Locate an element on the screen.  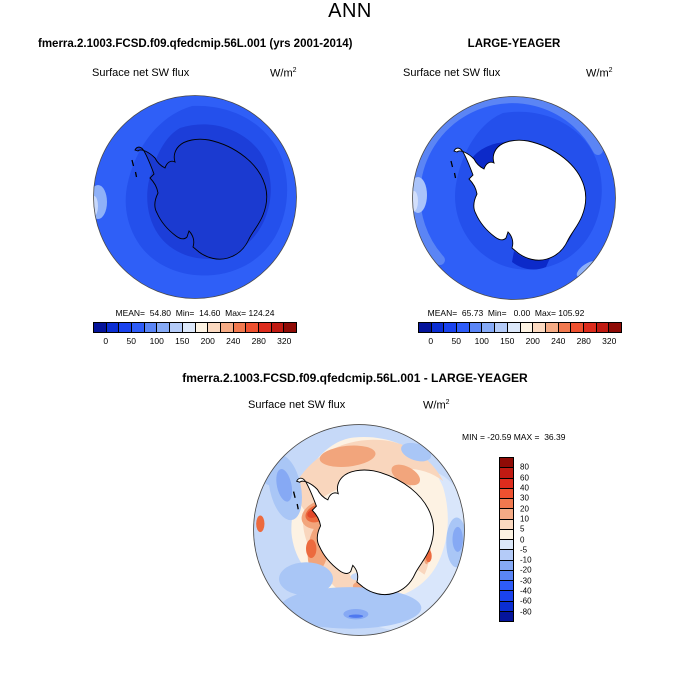
colorbar-tick-label: 50 is located at coordinates (456, 341).